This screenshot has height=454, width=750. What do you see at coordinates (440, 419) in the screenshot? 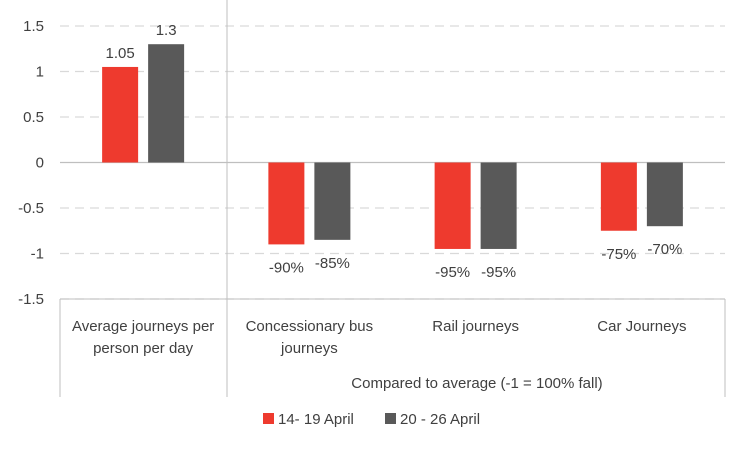
I see `legend-label: 20 - 26 April` at bounding box center [440, 419].